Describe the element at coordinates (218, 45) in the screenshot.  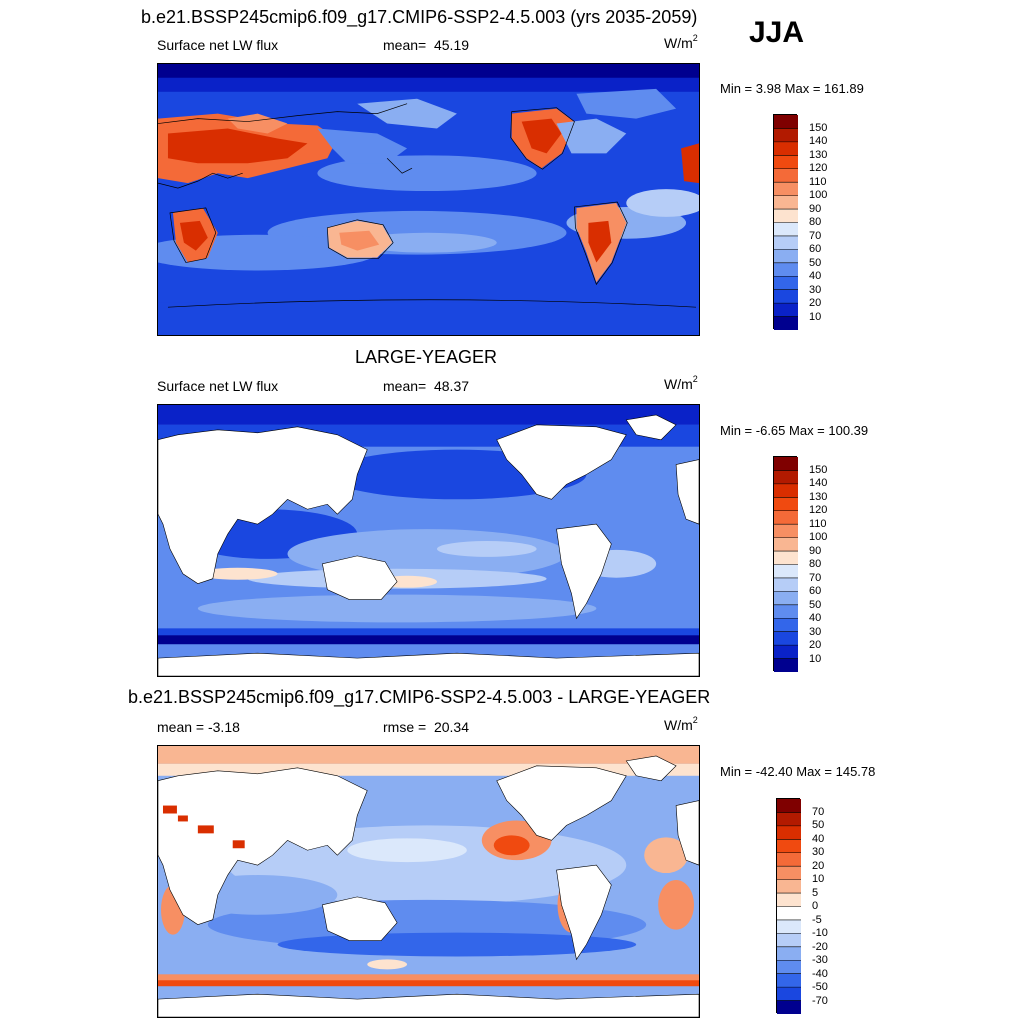
I see `panel1-variable: Surface net LW flux` at that location.